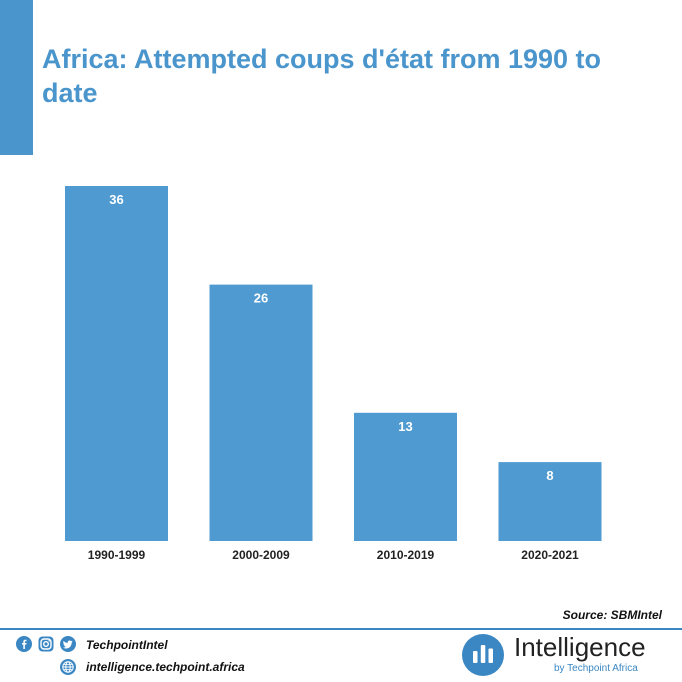 Image resolution: width=682 pixels, height=682 pixels. Describe the element at coordinates (341, 629) in the screenshot. I see `footer-divider` at that location.